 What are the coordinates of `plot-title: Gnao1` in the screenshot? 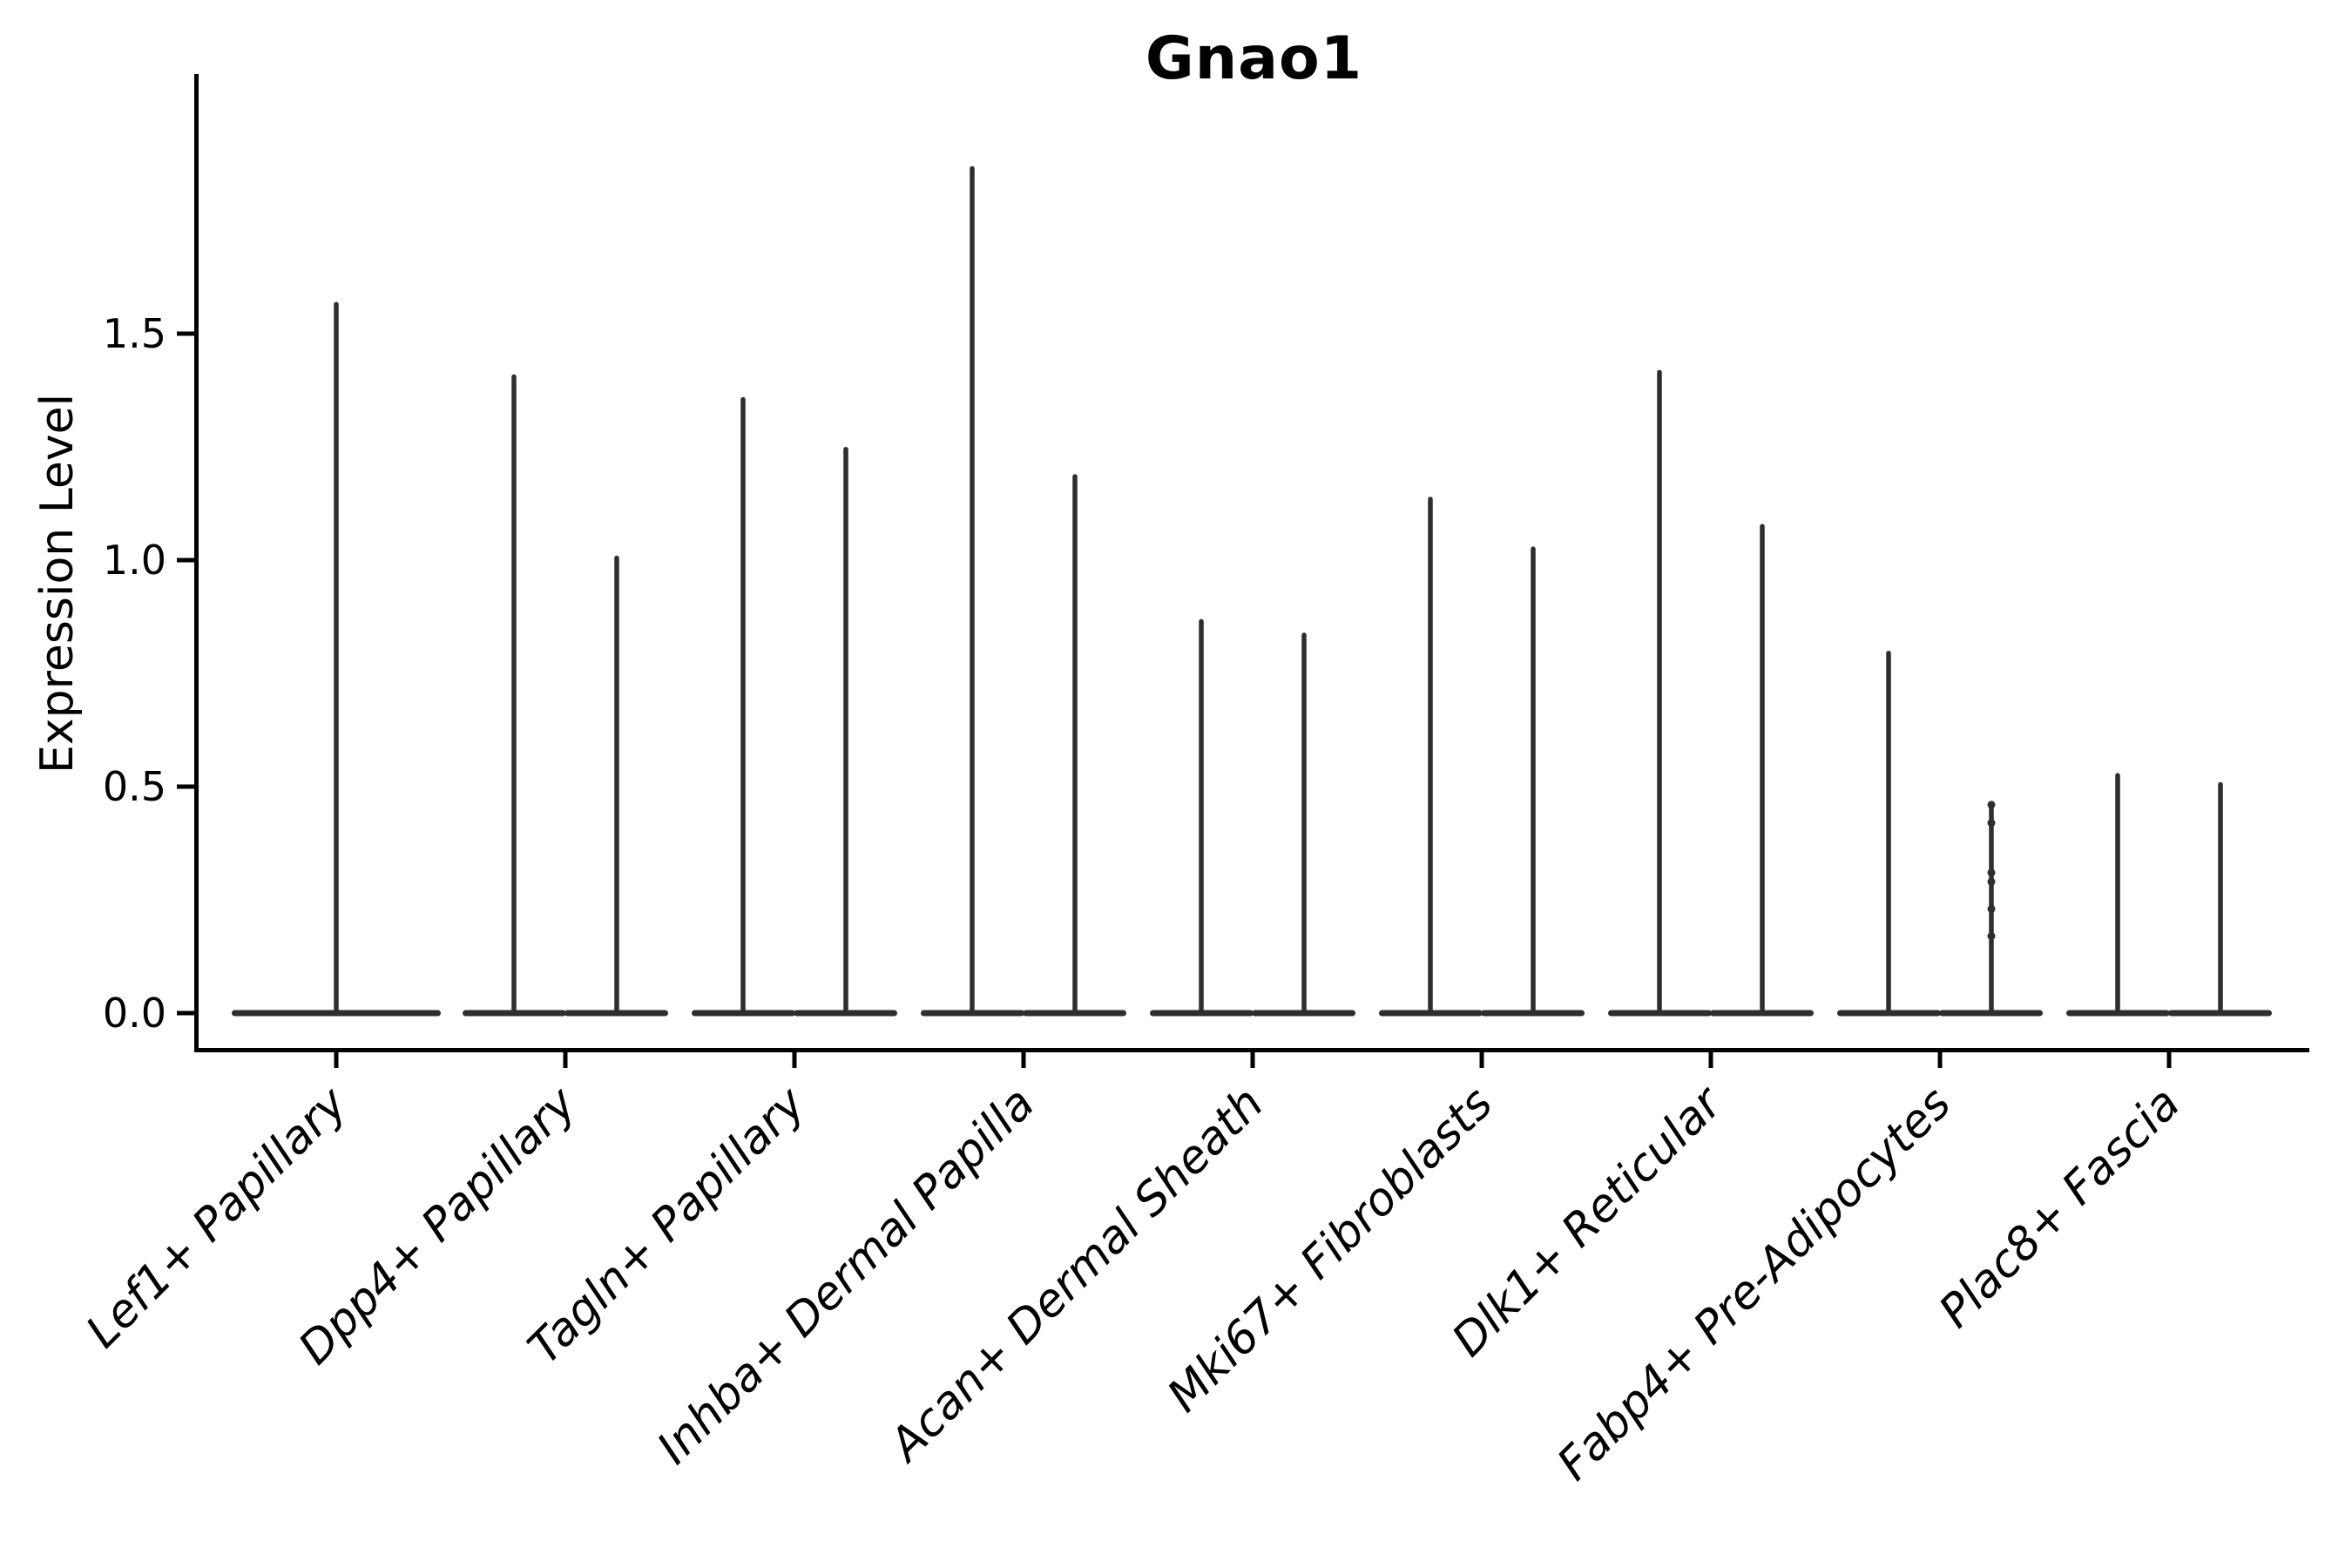 It's located at (1254, 58).